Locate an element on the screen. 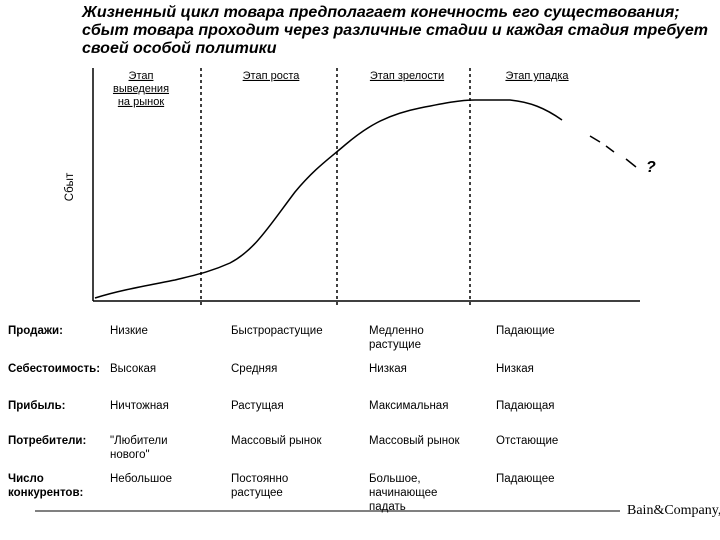  table-cell: нового" is located at coordinates (130, 455).